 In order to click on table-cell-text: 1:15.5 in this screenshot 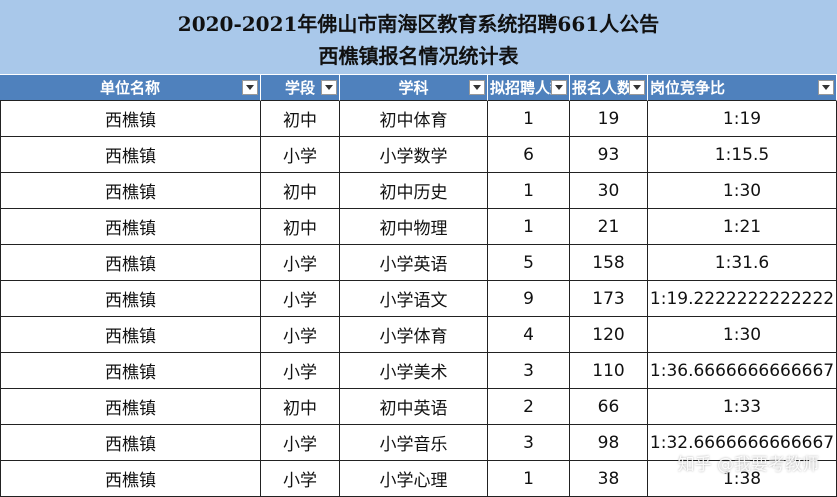, I will do `click(742, 154)`.